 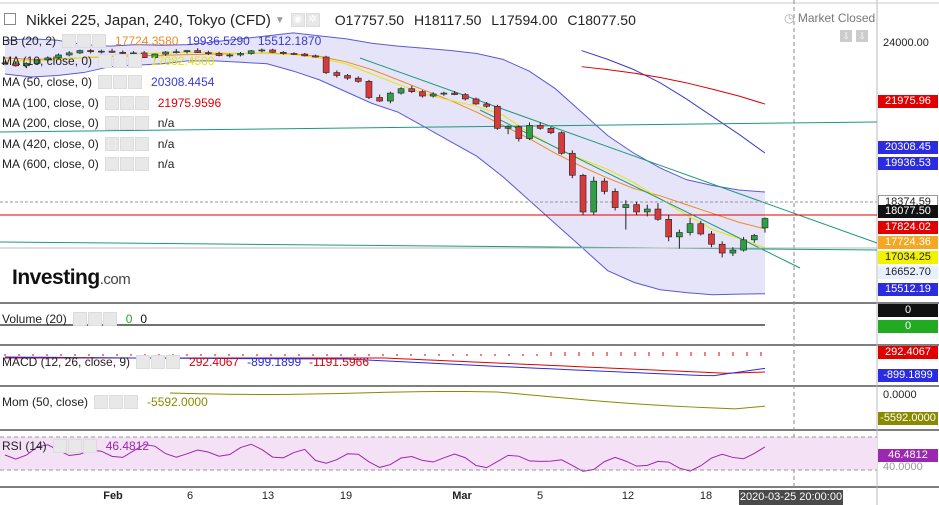 What do you see at coordinates (908, 272) in the screenshot?
I see `price-axis-label: 16652.70` at bounding box center [908, 272].